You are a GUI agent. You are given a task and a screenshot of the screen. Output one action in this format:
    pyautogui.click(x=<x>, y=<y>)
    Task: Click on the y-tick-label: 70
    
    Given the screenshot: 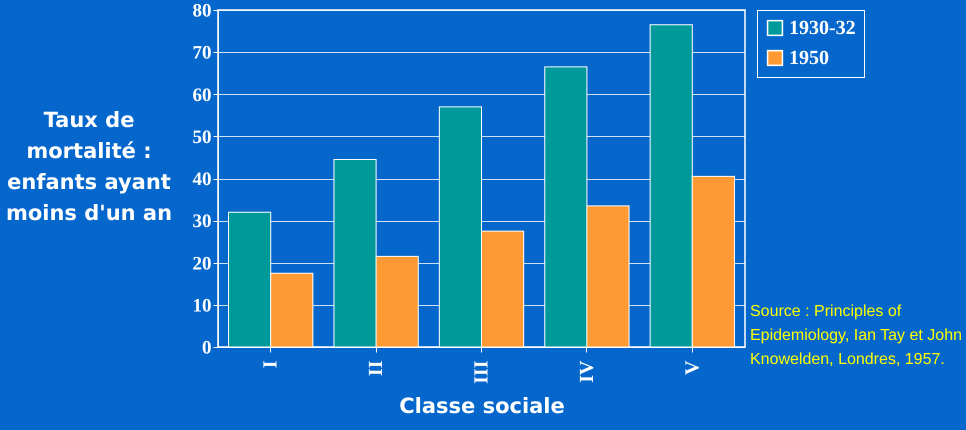 What is the action you would take?
    pyautogui.click(x=202, y=53)
    